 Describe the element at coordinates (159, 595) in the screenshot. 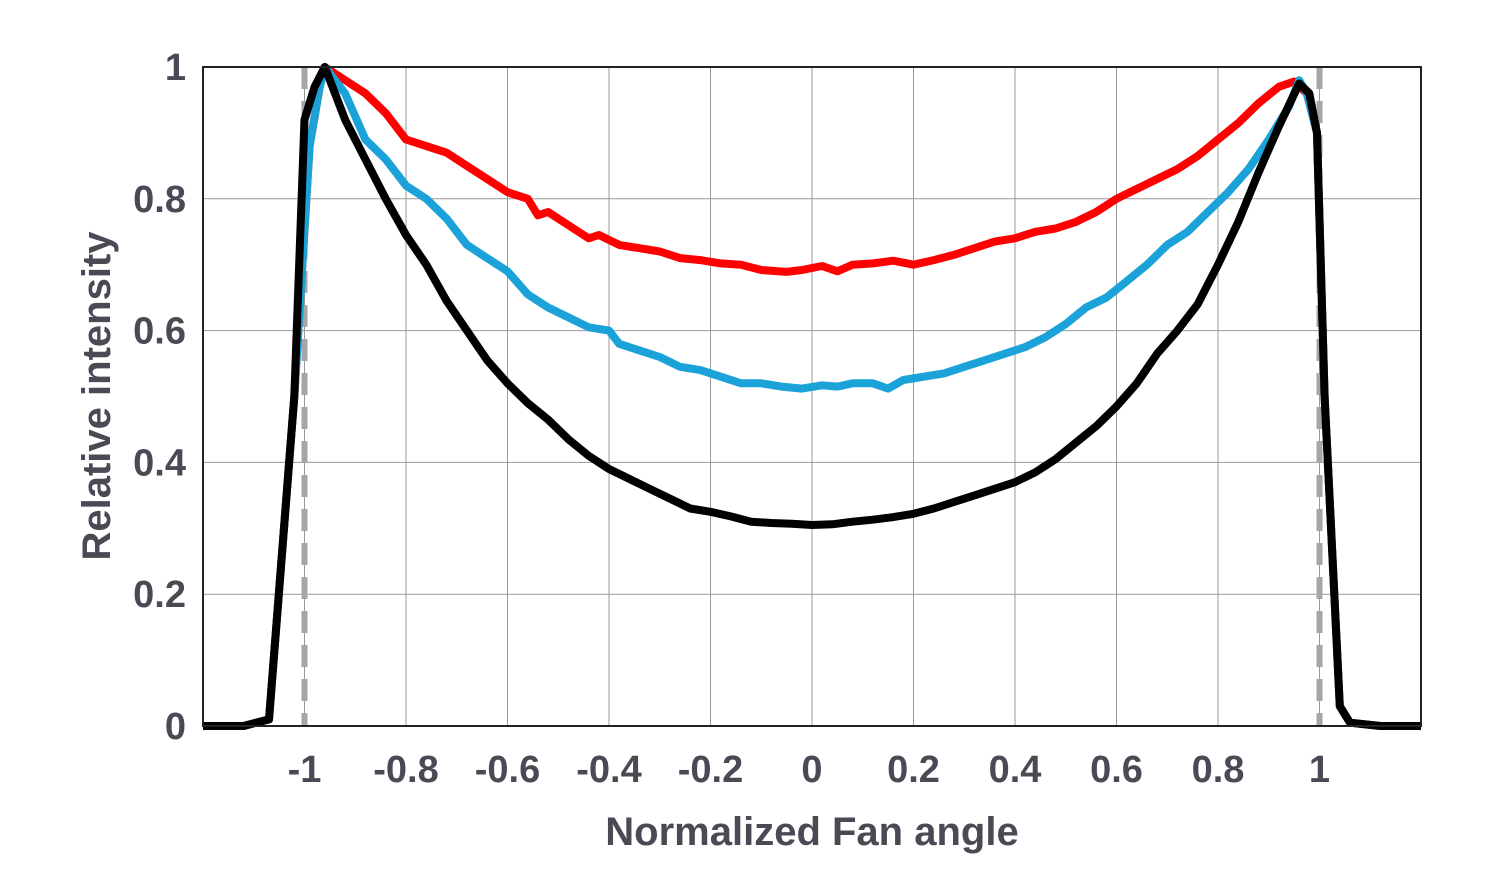

I see `y-tick-label: 0.2` at that location.